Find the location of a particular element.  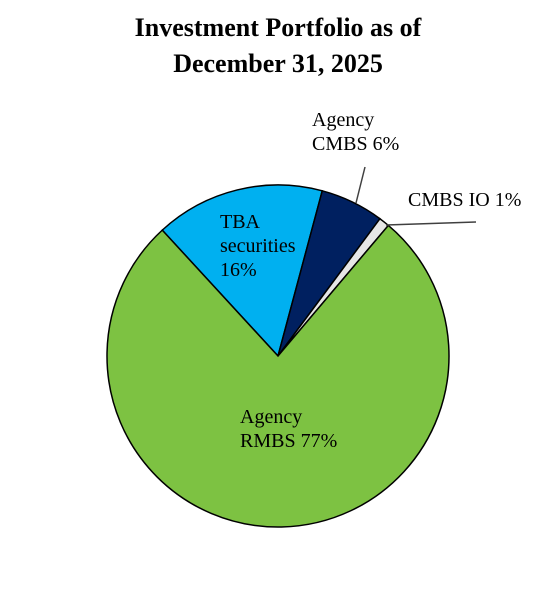

pie-slice is located at coordinates (242, 271).